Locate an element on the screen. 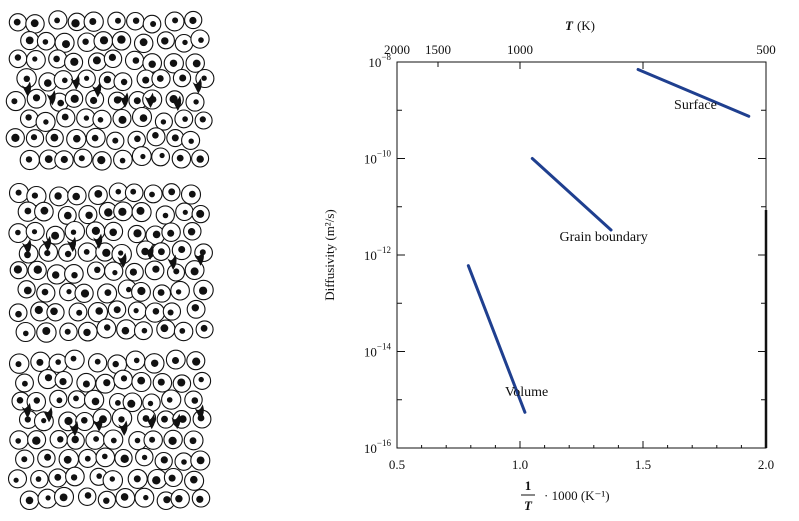 Image resolution: width=799 pixels, height=521 pixels. y-tick-exponent: −10 is located at coordinates (384, 154).